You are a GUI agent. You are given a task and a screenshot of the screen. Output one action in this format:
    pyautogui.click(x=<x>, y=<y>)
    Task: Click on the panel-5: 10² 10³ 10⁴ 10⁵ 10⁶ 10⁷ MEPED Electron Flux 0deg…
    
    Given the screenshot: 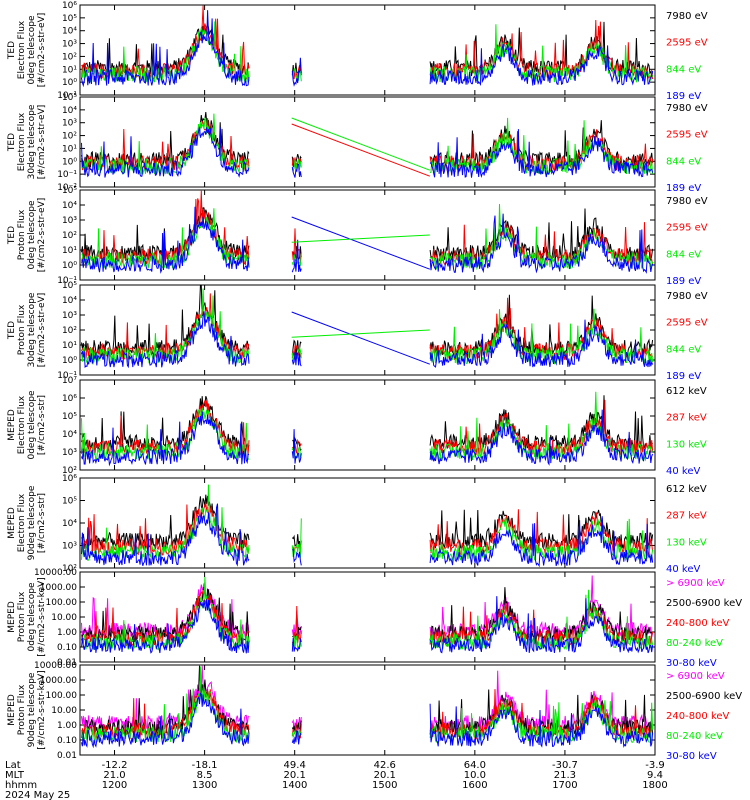 What is the action you would take?
    pyautogui.click(x=357, y=426)
    